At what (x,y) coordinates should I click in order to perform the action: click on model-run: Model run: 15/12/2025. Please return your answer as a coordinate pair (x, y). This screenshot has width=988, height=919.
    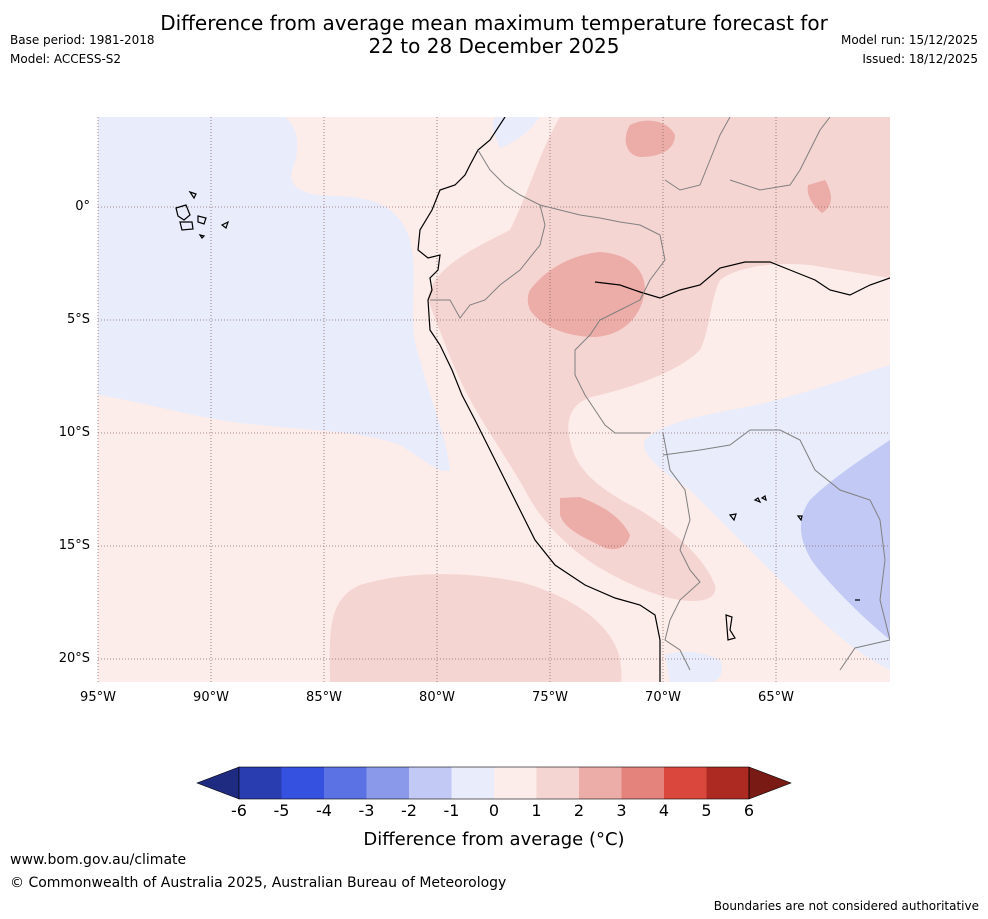
    Looking at the image, I should click on (909, 40).